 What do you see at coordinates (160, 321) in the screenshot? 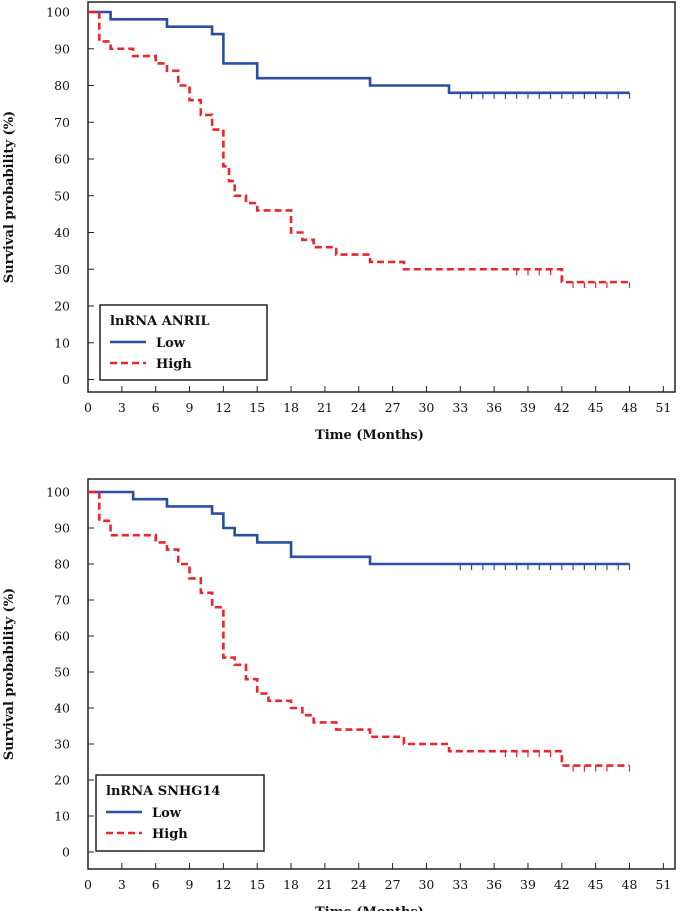
I see `legend-title: lnRNA ANRIL` at bounding box center [160, 321].